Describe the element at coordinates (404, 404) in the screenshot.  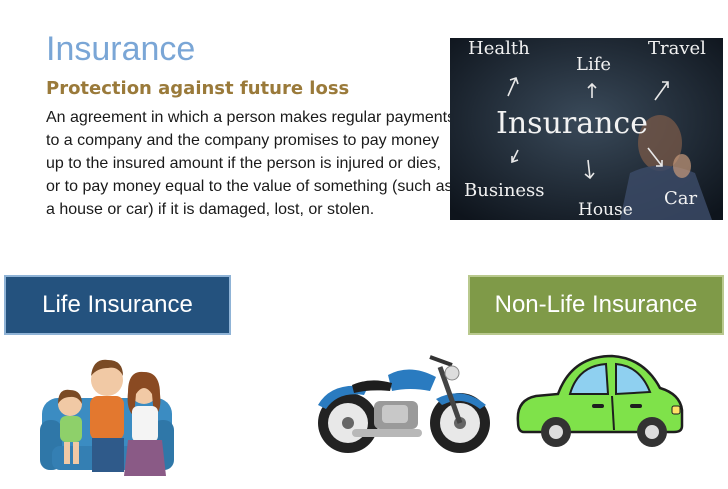
I see `motorcycle-illustration` at that location.